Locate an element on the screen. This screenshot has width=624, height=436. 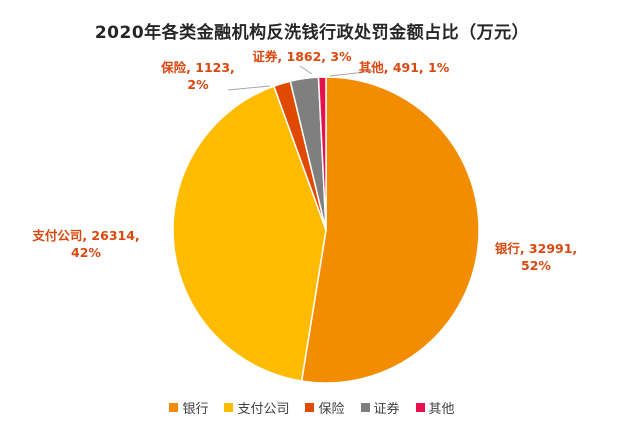
data-label-bank: 银行, 32991, 52% is located at coordinates (536, 257).